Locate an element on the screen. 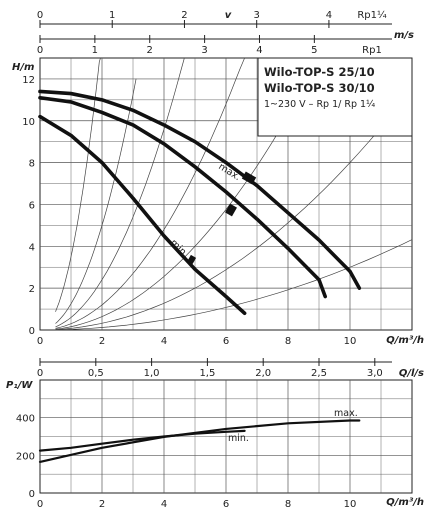  power-label-min: min. is located at coordinates (238, 438).